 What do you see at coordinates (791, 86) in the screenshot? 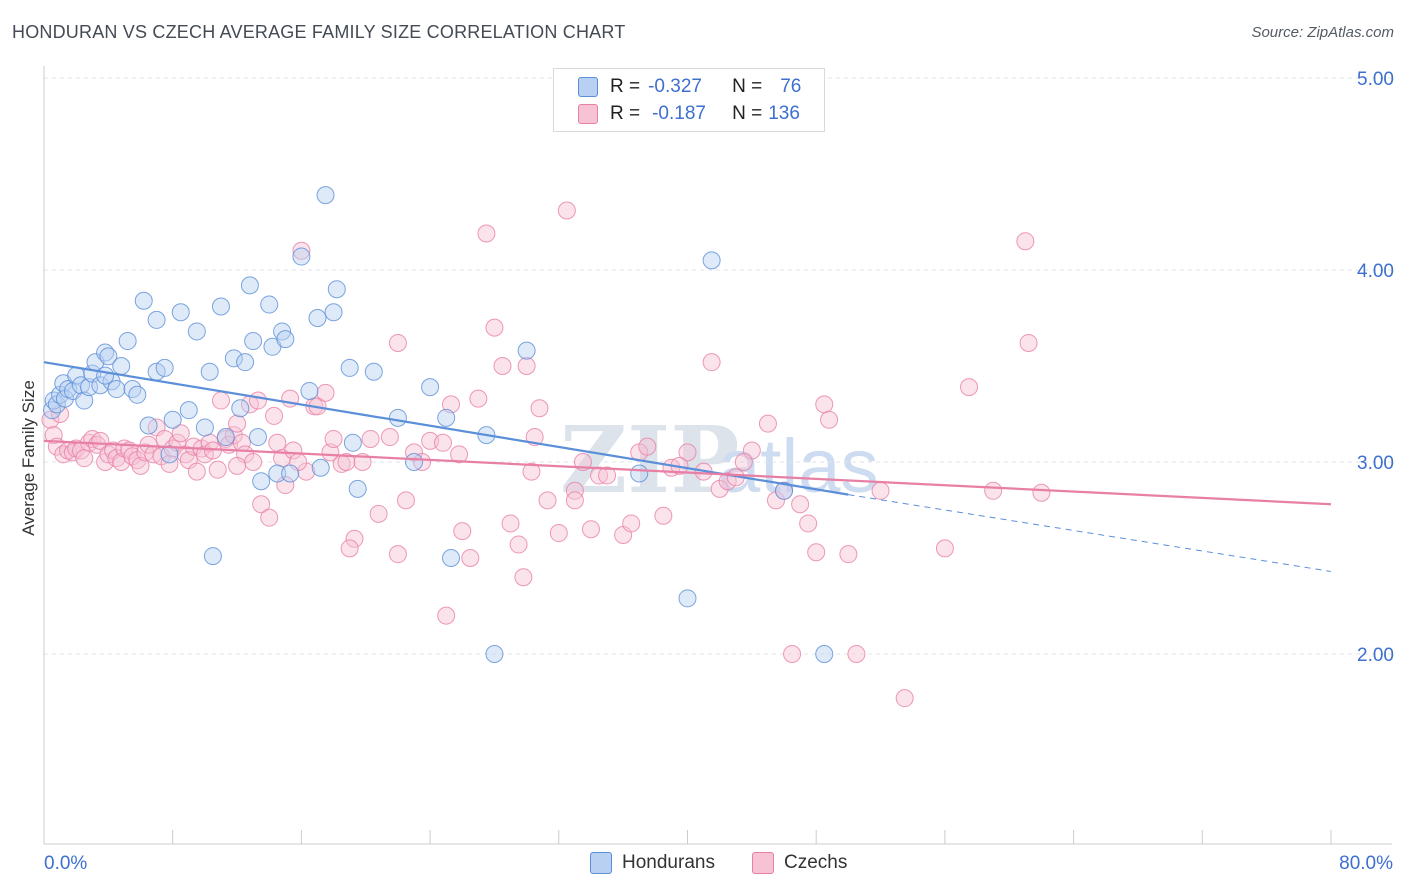
I see `legend-n-value: 76` at bounding box center [791, 86].